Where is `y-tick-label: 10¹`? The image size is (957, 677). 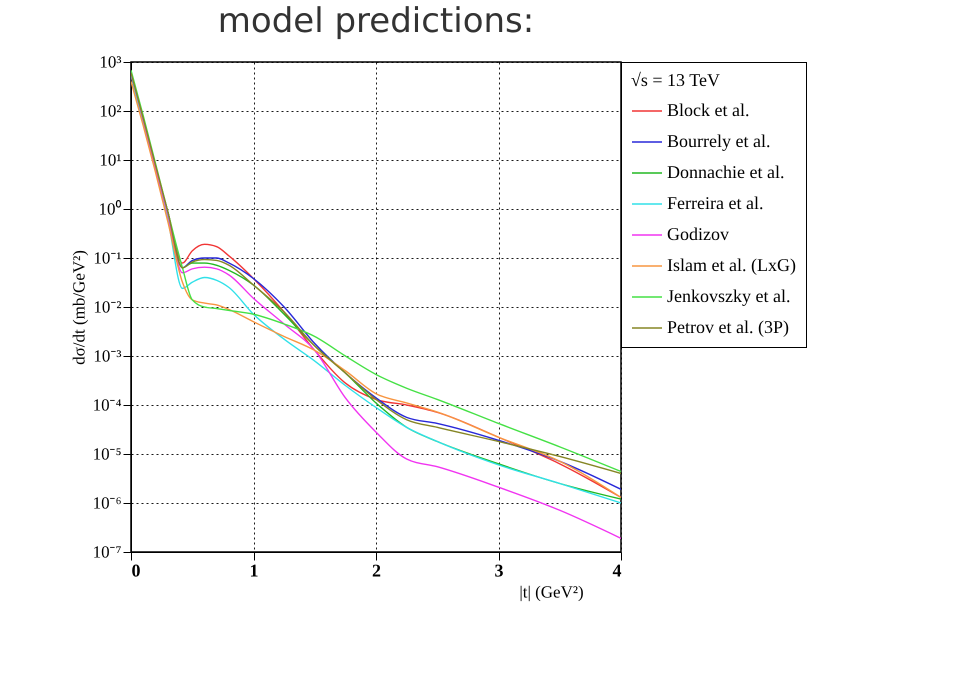 y-tick-label: 10¹ is located at coordinates (110, 160).